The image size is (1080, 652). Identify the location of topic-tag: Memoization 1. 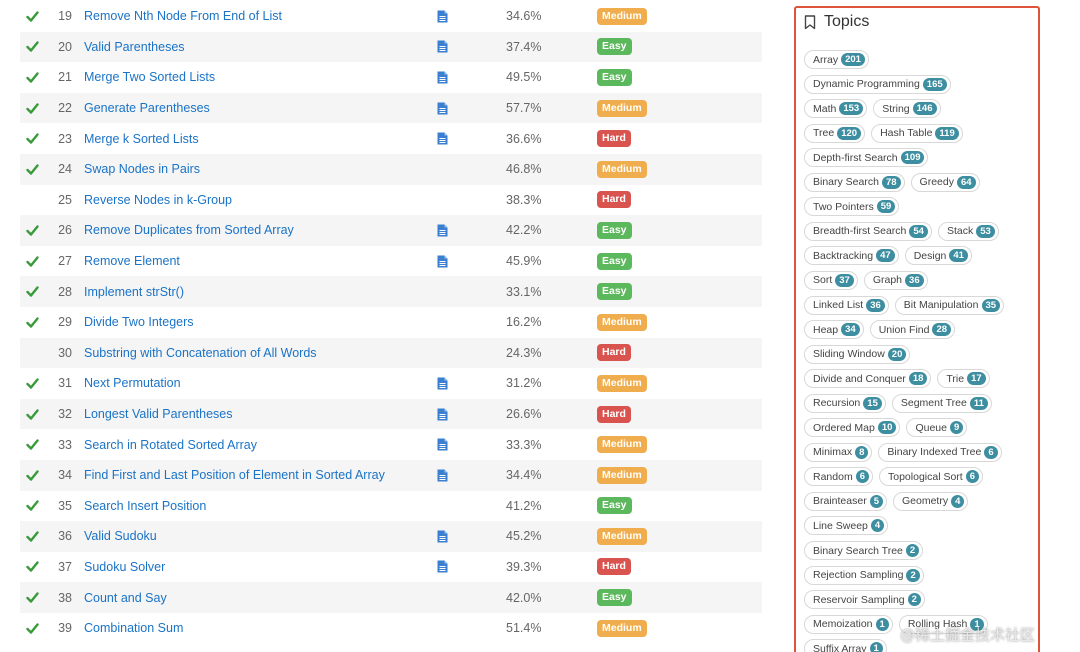
(848, 624).